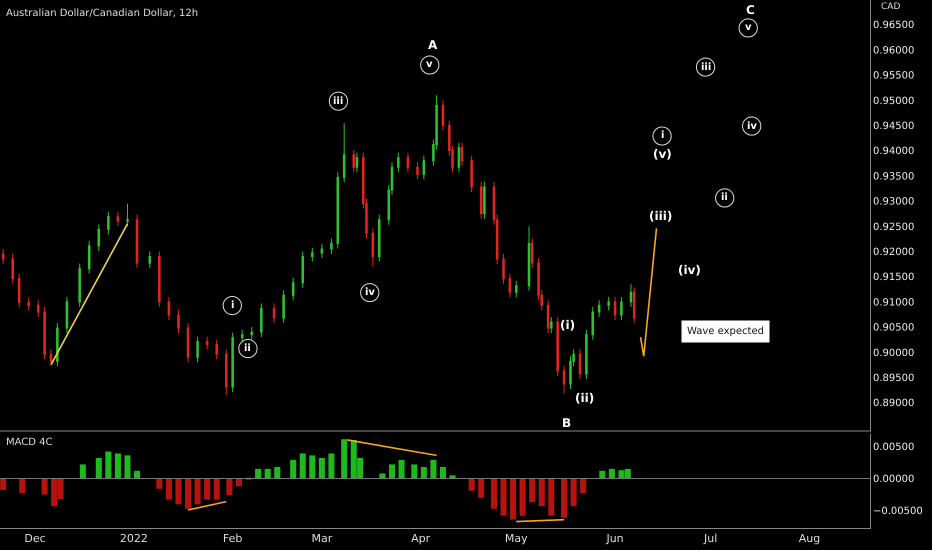 Image resolution: width=932 pixels, height=550 pixels. I want to click on annotation: C, so click(750, 10).